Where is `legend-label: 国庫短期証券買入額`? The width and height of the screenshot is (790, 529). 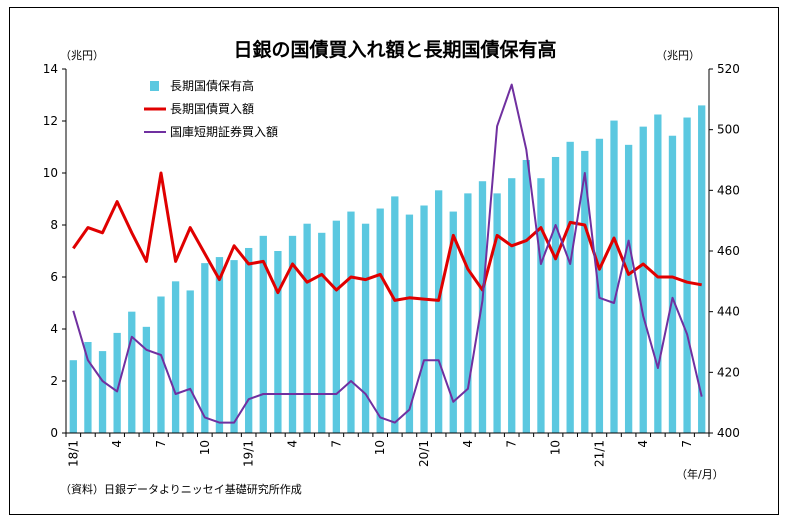 legend-label: 国庫短期証券買入額 is located at coordinates (224, 131).